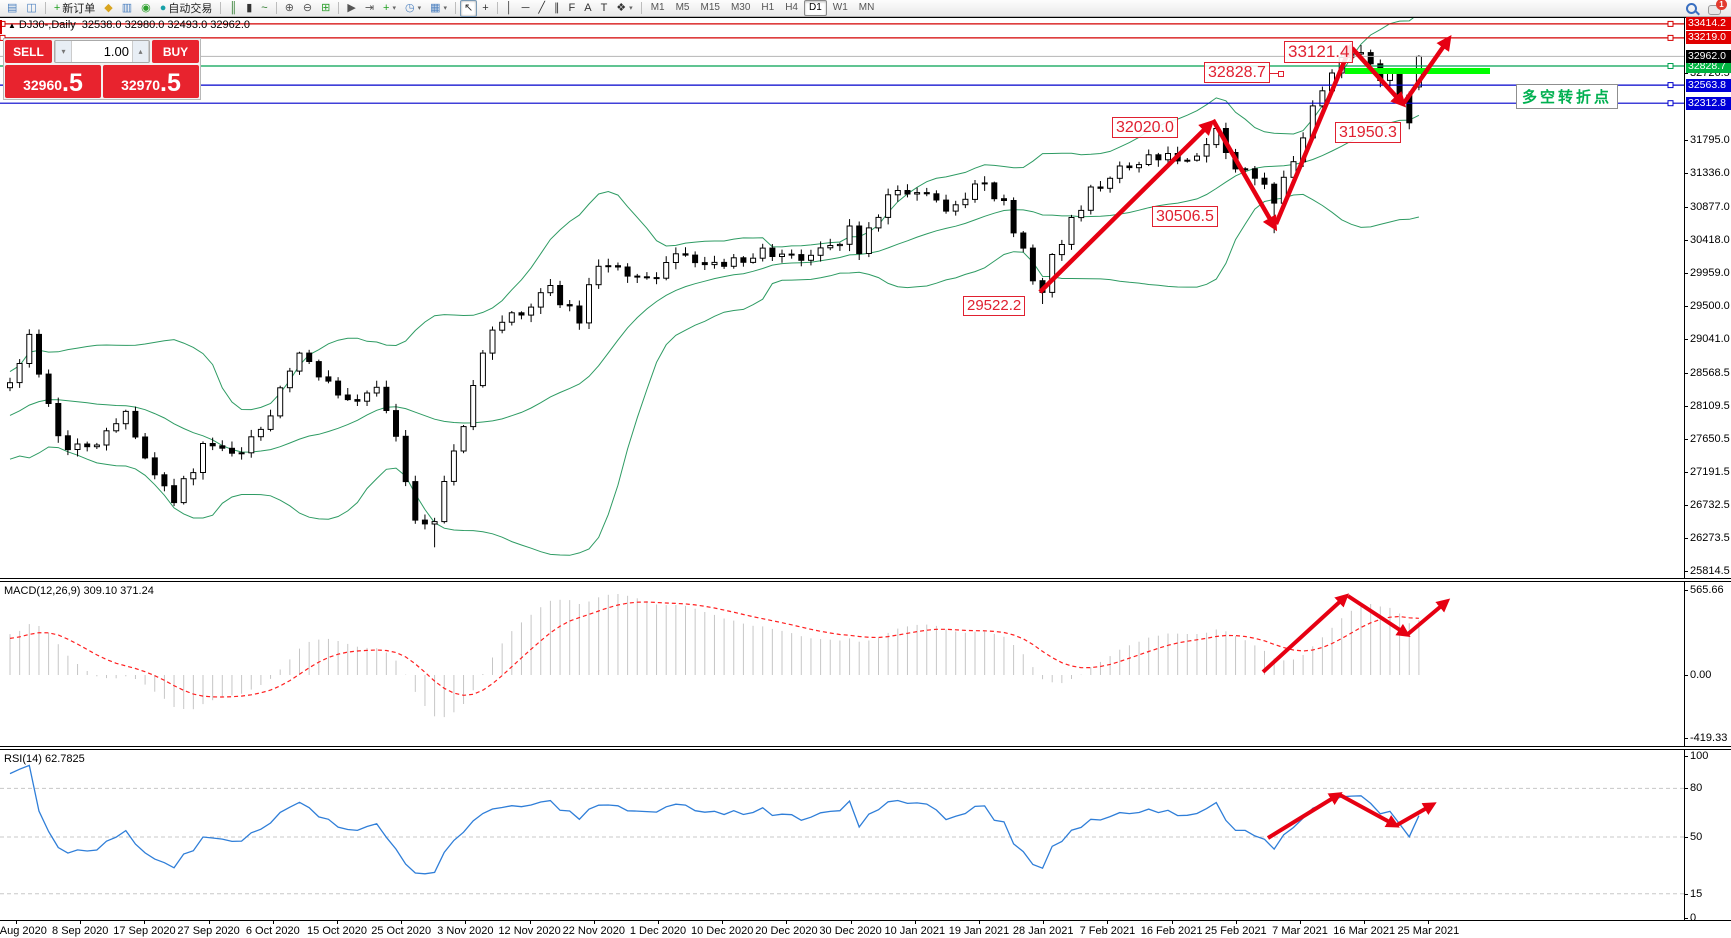 This screenshot has width=1731, height=938. What do you see at coordinates (1356, 633) in the screenshot?
I see `macd-trend-arrows` at bounding box center [1356, 633].